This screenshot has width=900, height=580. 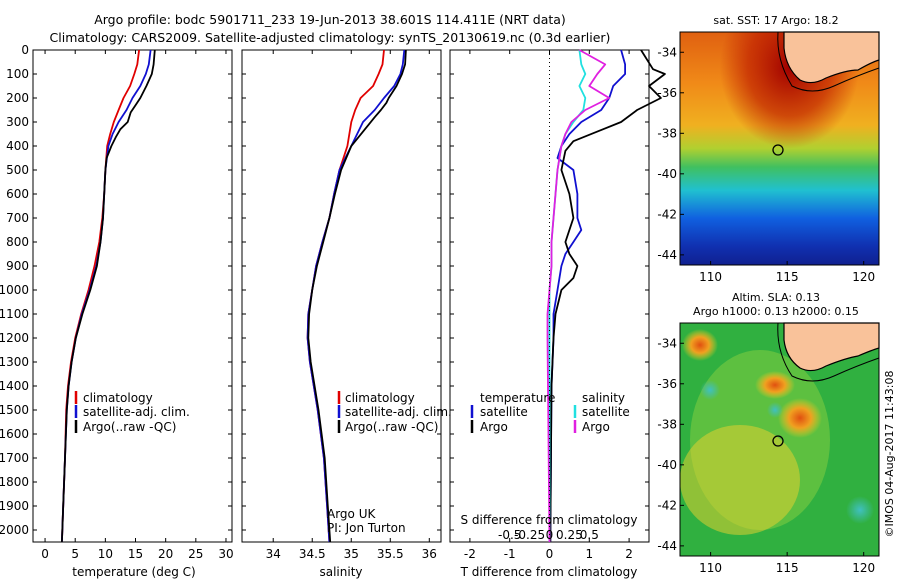 I want to click on sst-map, so click(x=779, y=148).